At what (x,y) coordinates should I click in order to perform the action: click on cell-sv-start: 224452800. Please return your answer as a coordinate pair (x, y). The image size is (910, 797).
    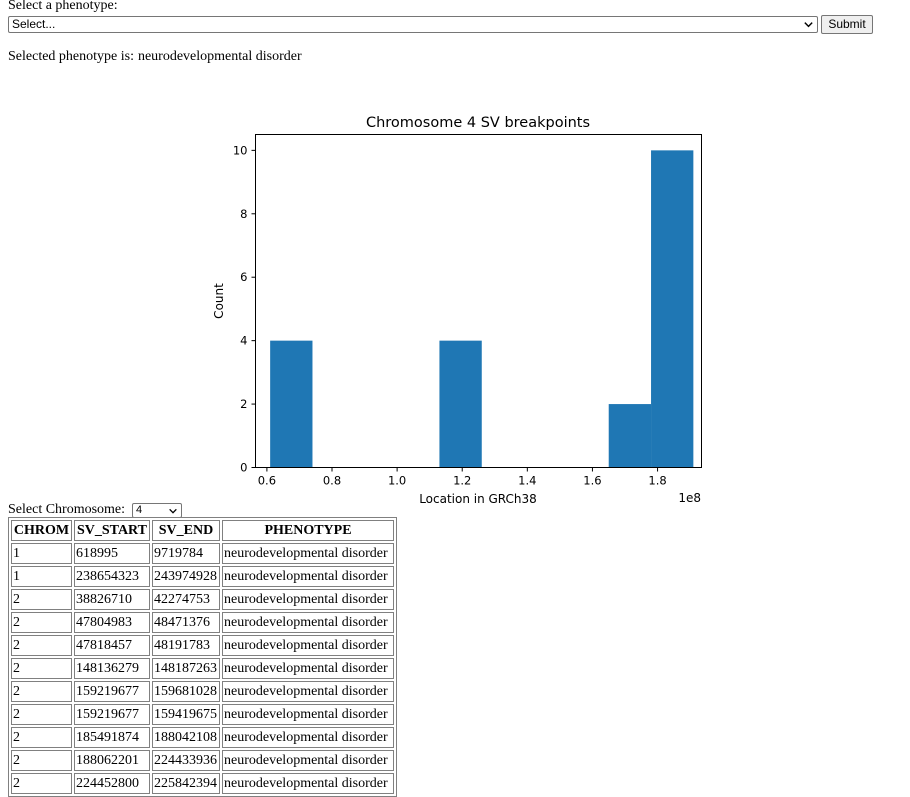
    Looking at the image, I should click on (112, 783).